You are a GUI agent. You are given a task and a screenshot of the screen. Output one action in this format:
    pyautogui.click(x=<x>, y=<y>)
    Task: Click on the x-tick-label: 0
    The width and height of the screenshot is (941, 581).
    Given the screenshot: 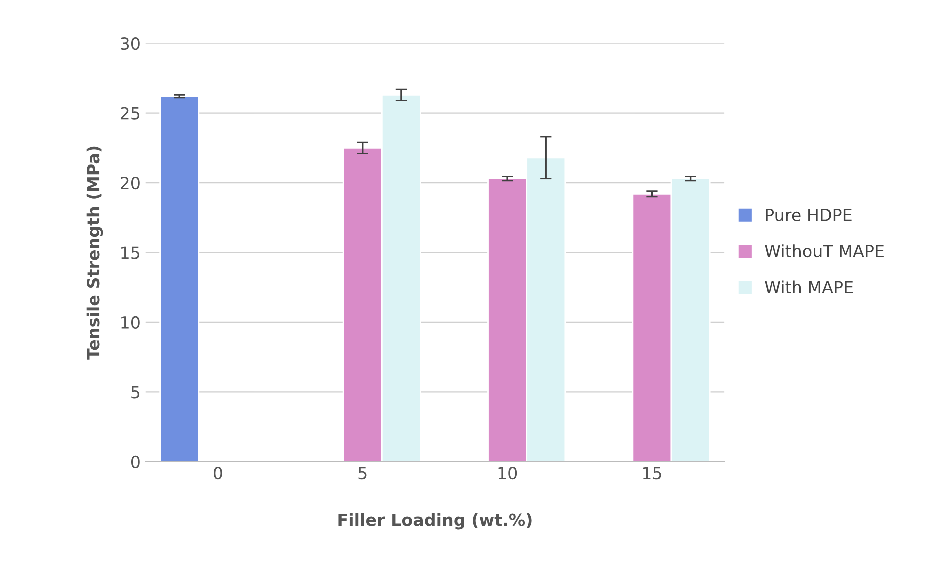 What is the action you would take?
    pyautogui.click(x=218, y=473)
    